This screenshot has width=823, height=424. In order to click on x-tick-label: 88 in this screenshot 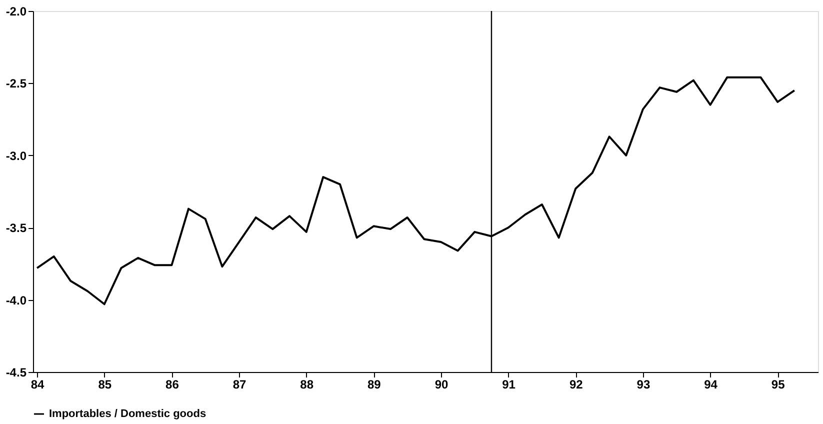, I will do `click(307, 385)`.